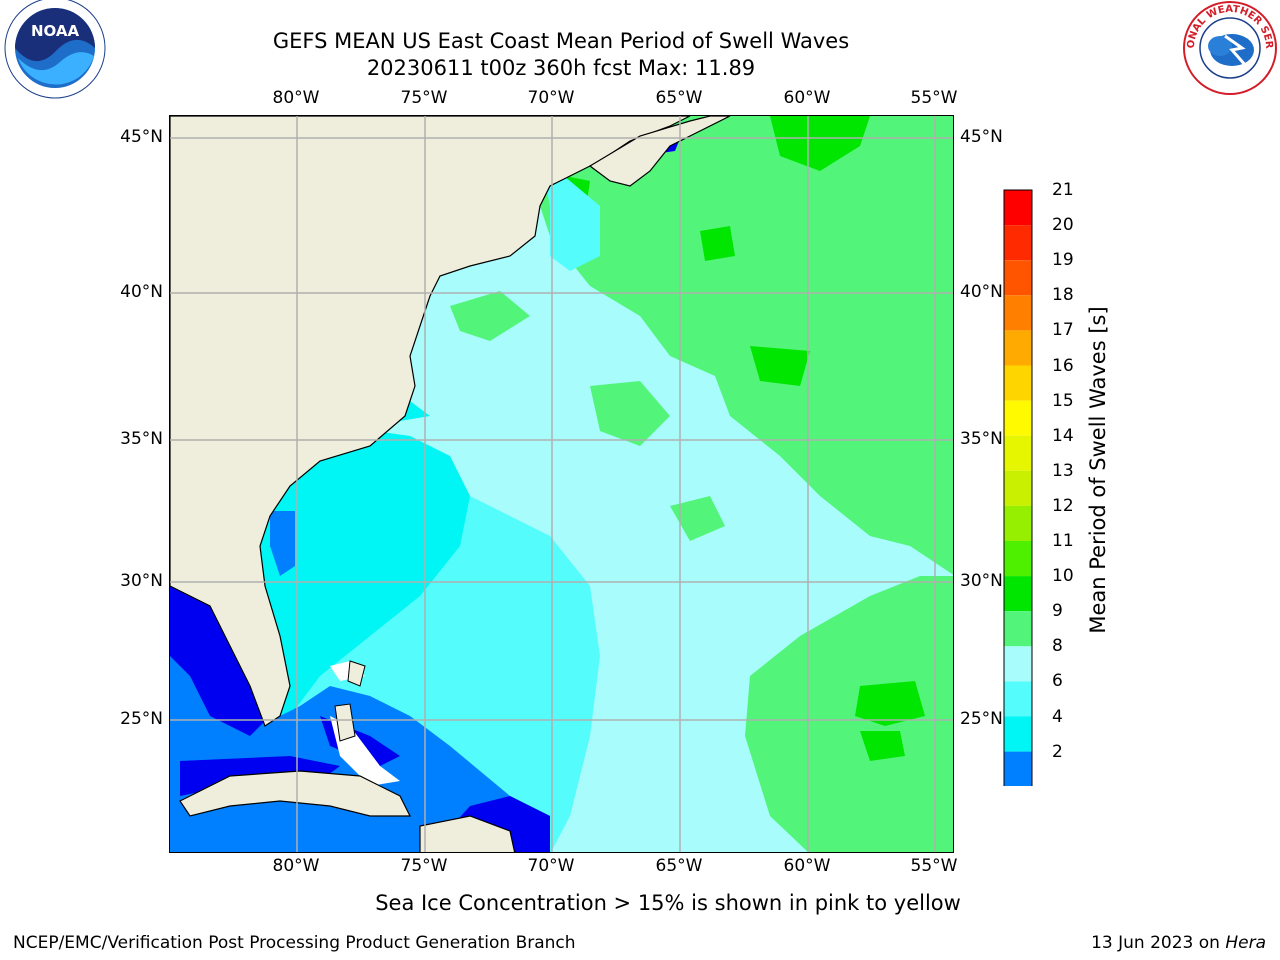 This screenshot has width=1280, height=960. What do you see at coordinates (1057, 751) in the screenshot?
I see `colorbar-tick-label: 2` at bounding box center [1057, 751].